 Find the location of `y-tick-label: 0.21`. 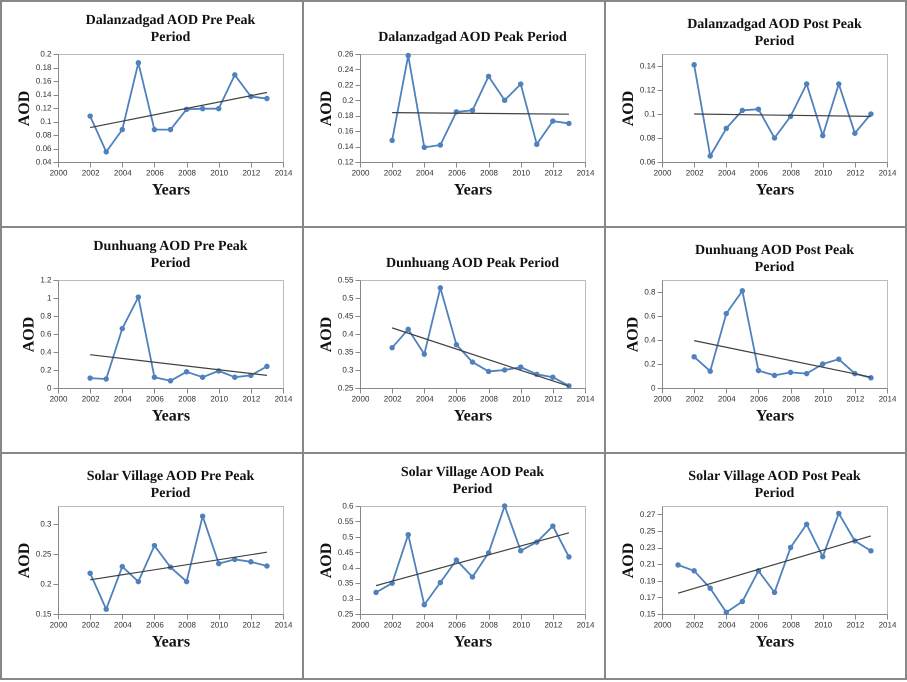

y-tick-label: 0.21 is located at coordinates (648, 564).